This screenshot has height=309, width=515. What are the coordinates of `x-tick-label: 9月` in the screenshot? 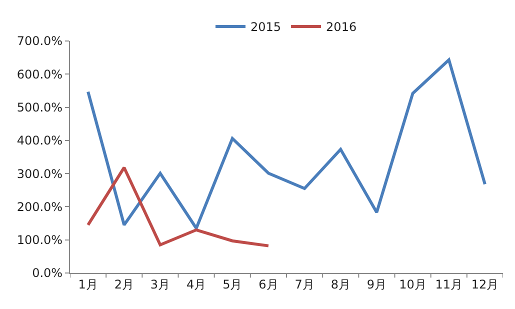 It's located at (376, 284).